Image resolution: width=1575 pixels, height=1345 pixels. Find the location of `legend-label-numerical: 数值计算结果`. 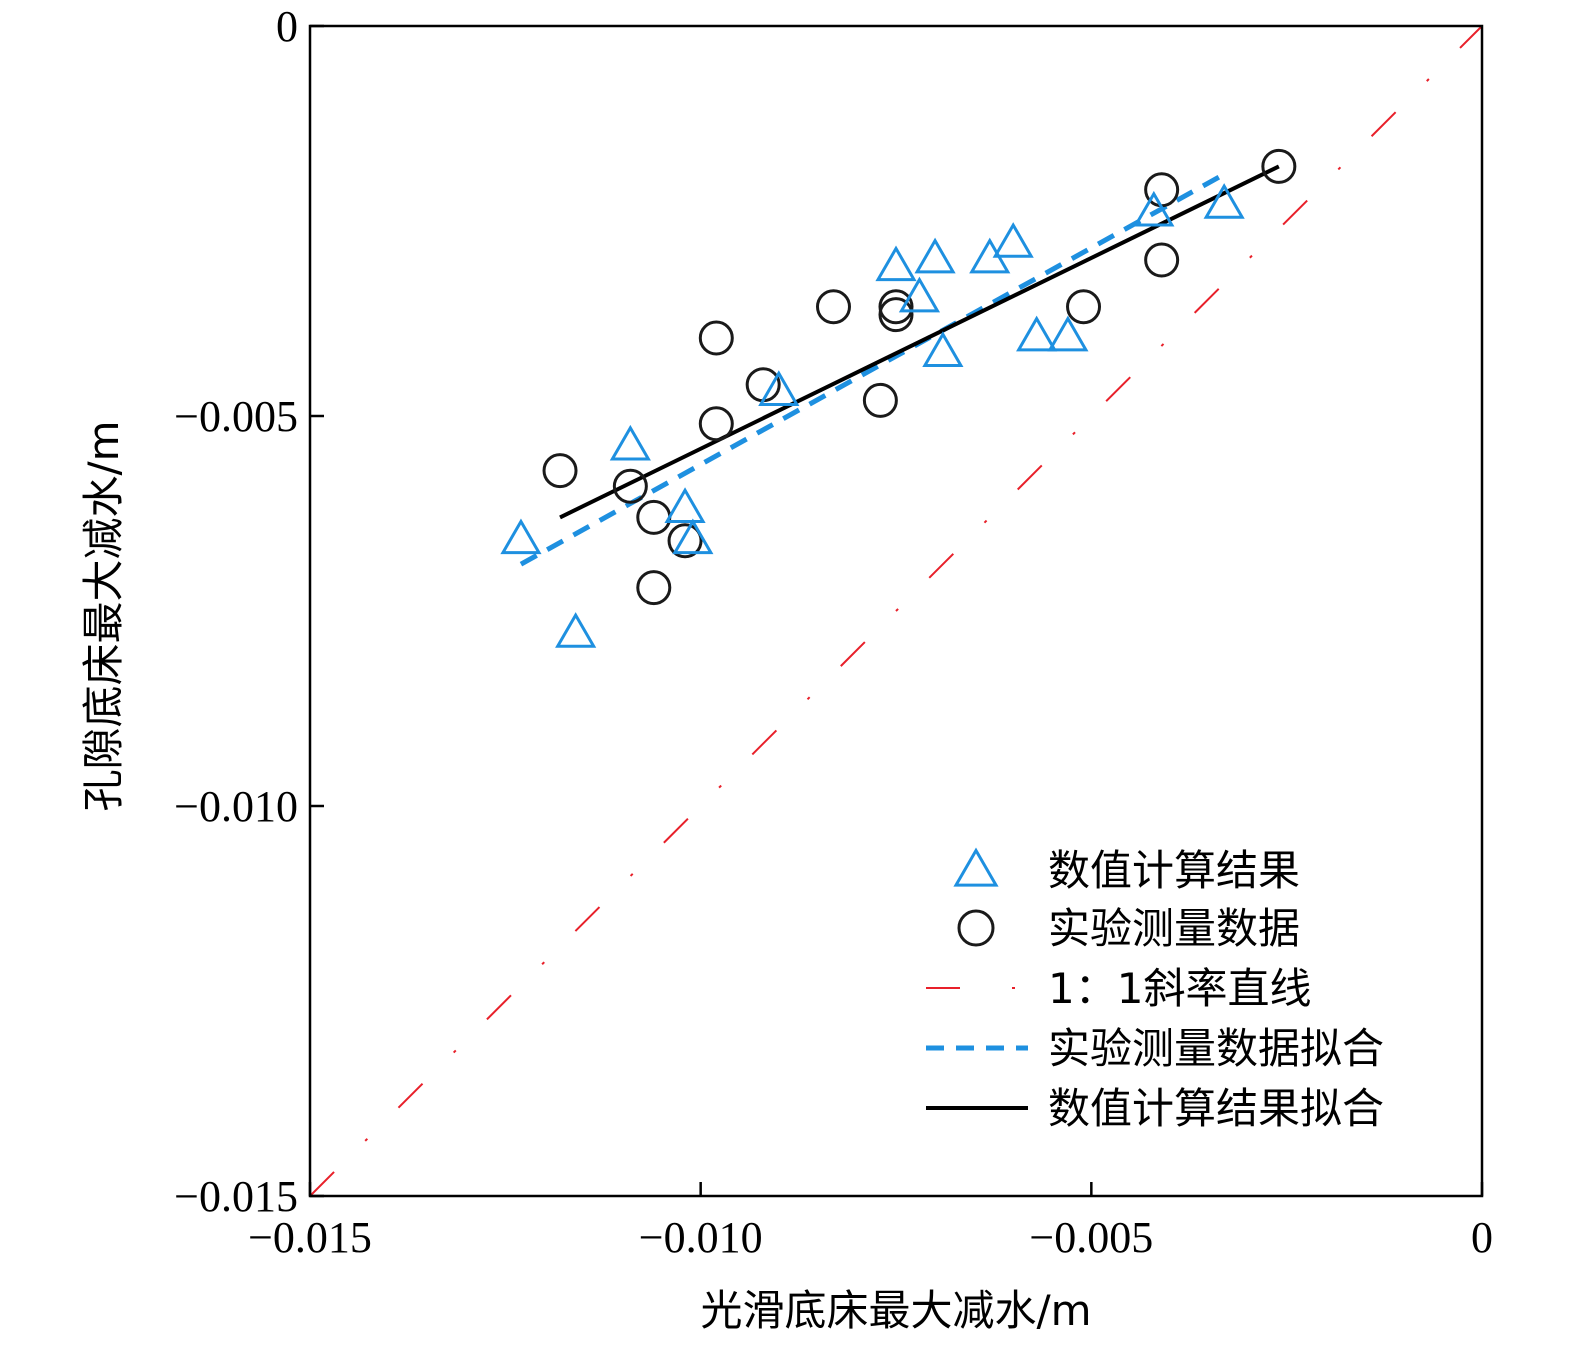

legend-label-numerical: 数值计算结果 is located at coordinates (1174, 870).